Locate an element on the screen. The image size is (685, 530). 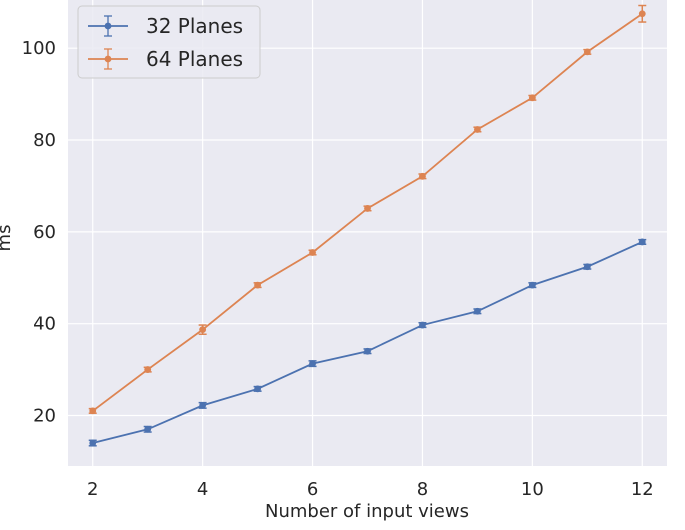
x-axis-label: Number of input views is located at coordinates (367, 511).